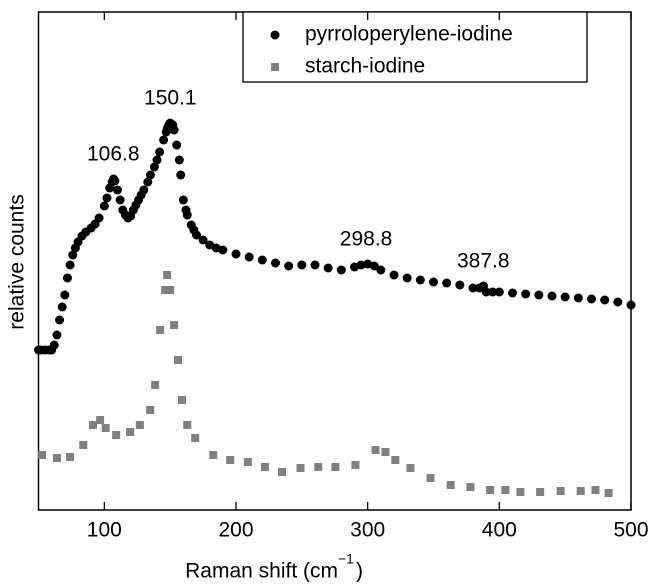 This screenshot has height=585, width=653. Describe the element at coordinates (415, 47) in the screenshot. I see `legend-box` at that location.